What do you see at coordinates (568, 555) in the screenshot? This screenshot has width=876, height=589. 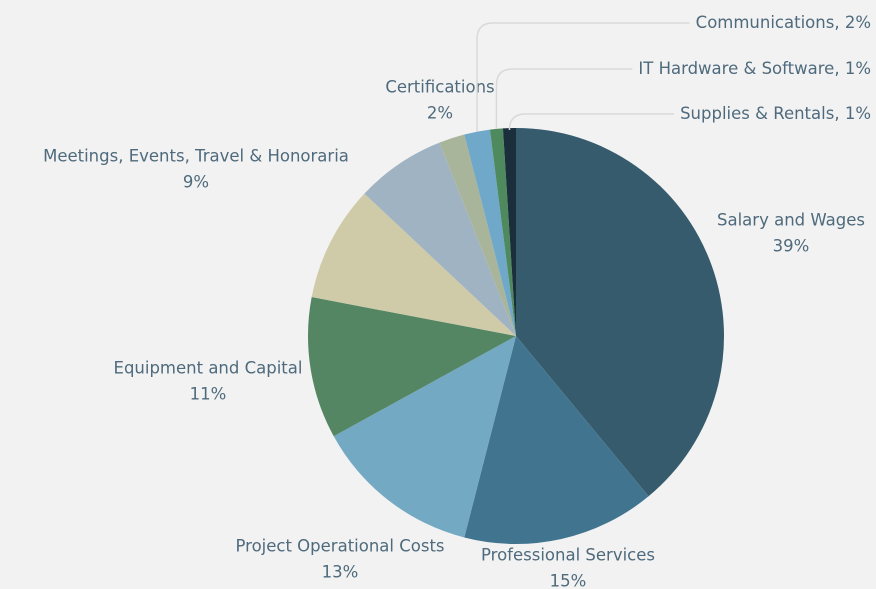 I see `category-label: Professional Services` at bounding box center [568, 555].